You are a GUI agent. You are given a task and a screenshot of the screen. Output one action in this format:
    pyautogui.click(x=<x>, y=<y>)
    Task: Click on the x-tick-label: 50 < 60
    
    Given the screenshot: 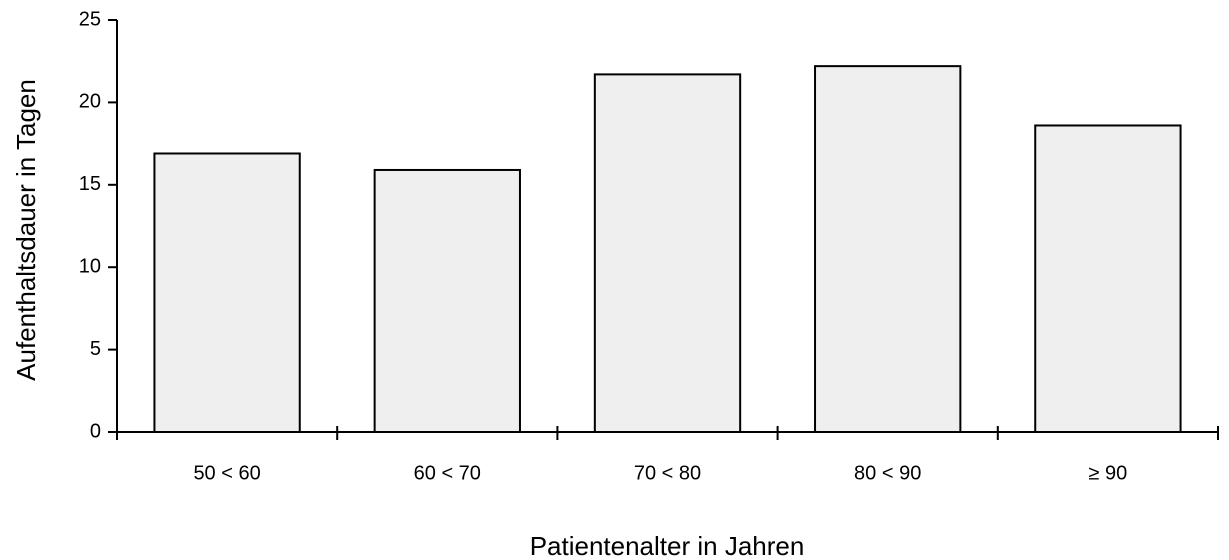 What is the action you would take?
    pyautogui.click(x=226, y=473)
    